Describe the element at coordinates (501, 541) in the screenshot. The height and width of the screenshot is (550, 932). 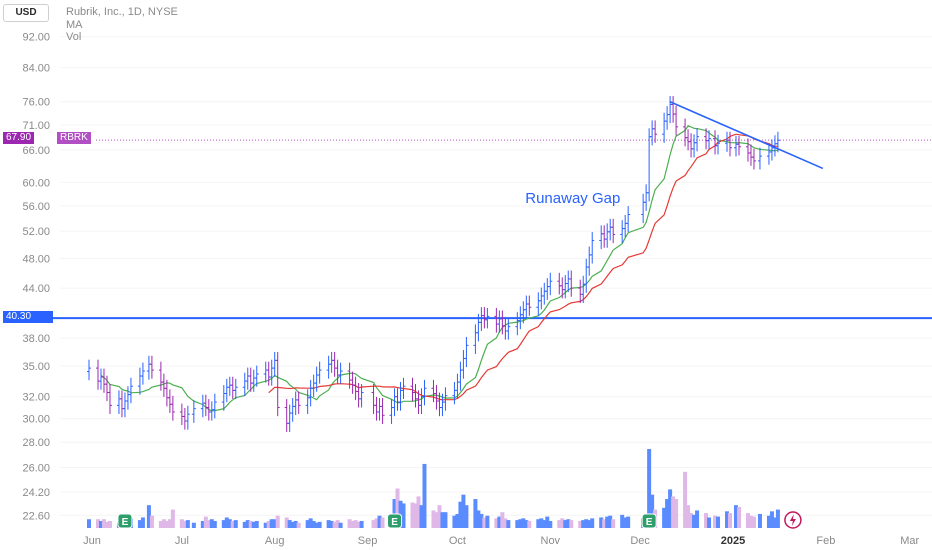
I see `time-axis: Jun Jul Aug Sep Oct Nov Dec 2025 Feb Mar` at that location.